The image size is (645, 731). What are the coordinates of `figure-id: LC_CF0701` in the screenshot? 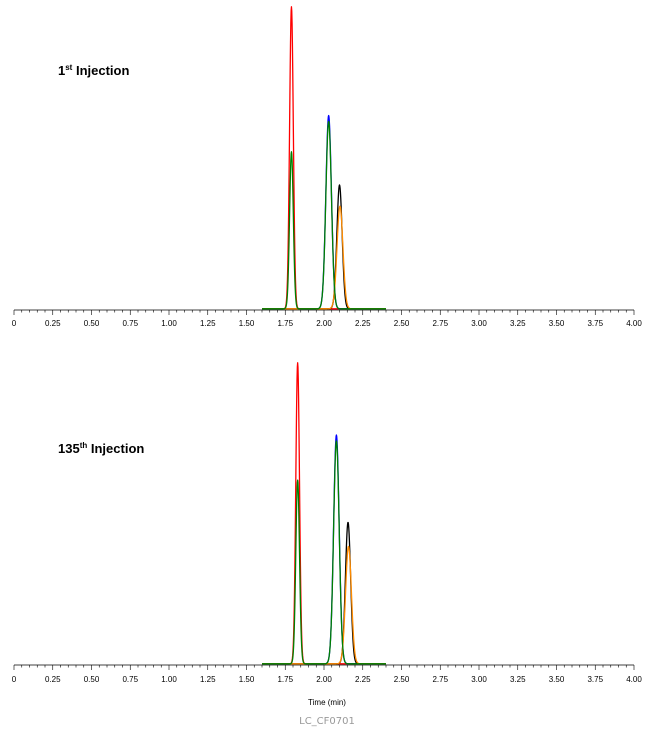 It's located at (327, 721).